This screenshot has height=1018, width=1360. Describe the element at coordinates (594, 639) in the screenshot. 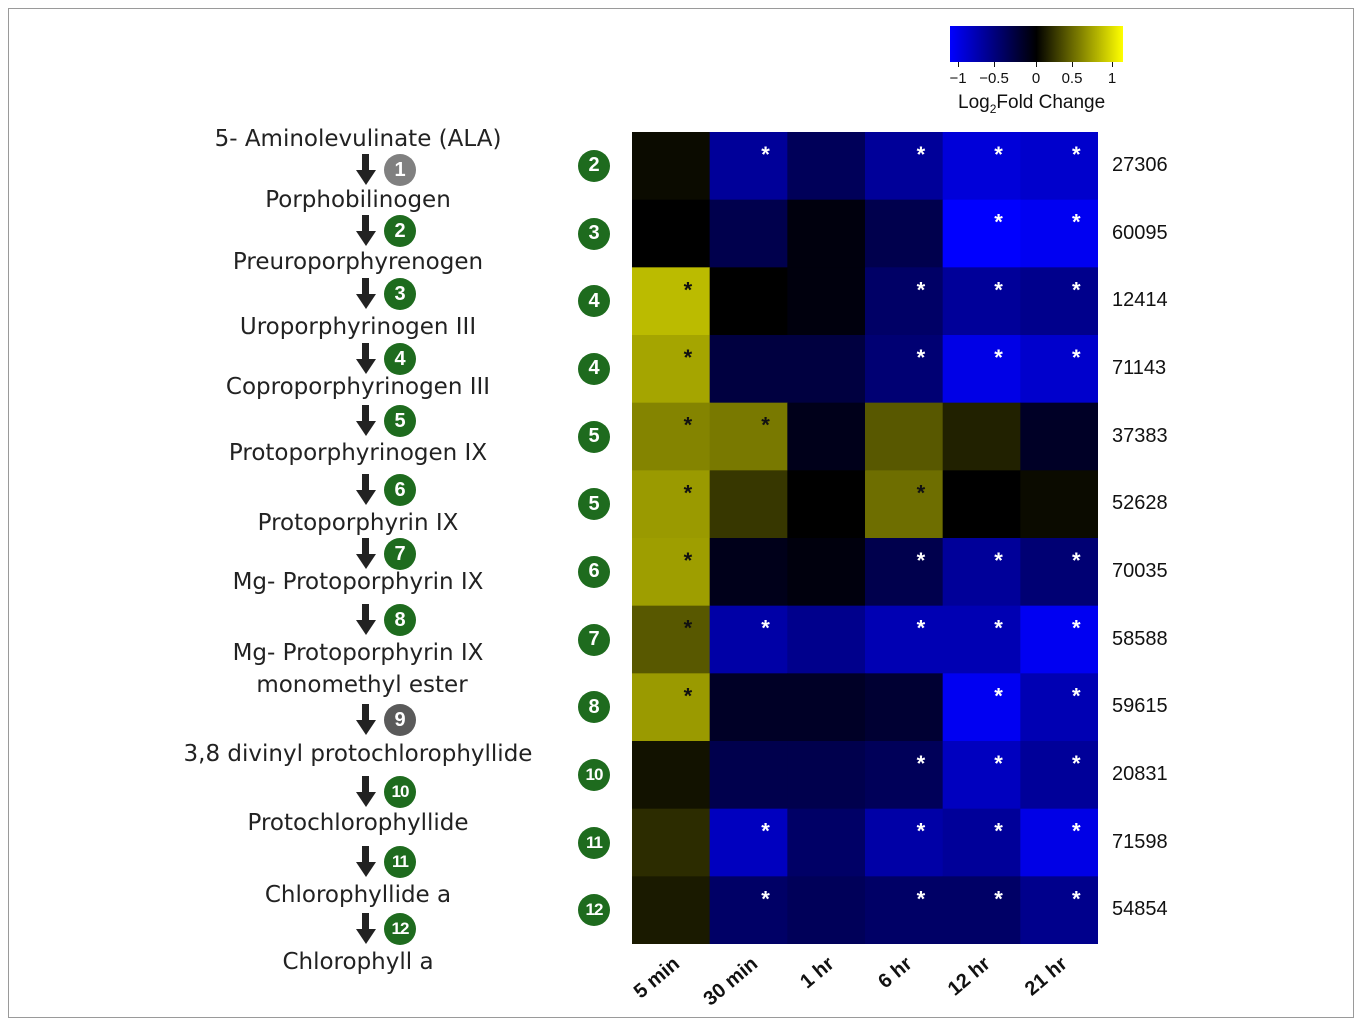

I see `row-step-badge: 7` at that location.